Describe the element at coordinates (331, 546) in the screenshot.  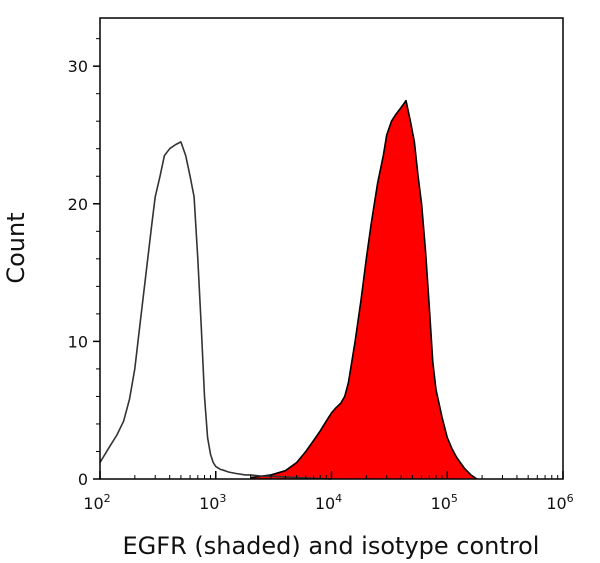
I see `x-axis-label: EGFR (shaded) and isotype control` at that location.